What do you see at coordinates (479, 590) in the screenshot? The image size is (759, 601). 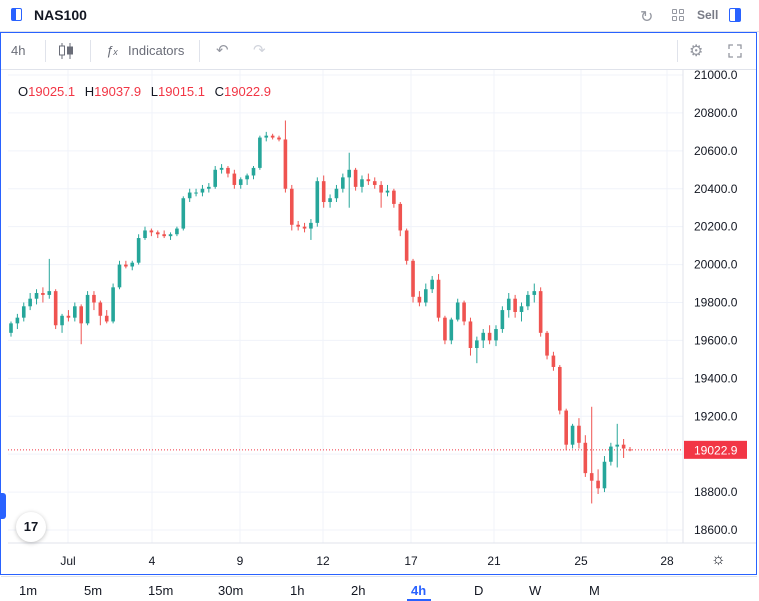 I see `timeframe-D: D` at bounding box center [479, 590].